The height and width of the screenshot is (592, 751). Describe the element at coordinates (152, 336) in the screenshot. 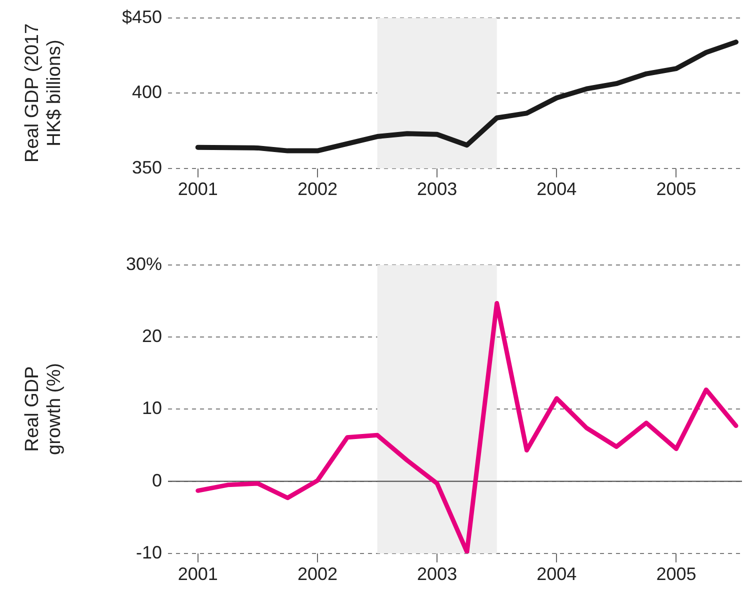

I see `y-tick-label: 20` at that location.